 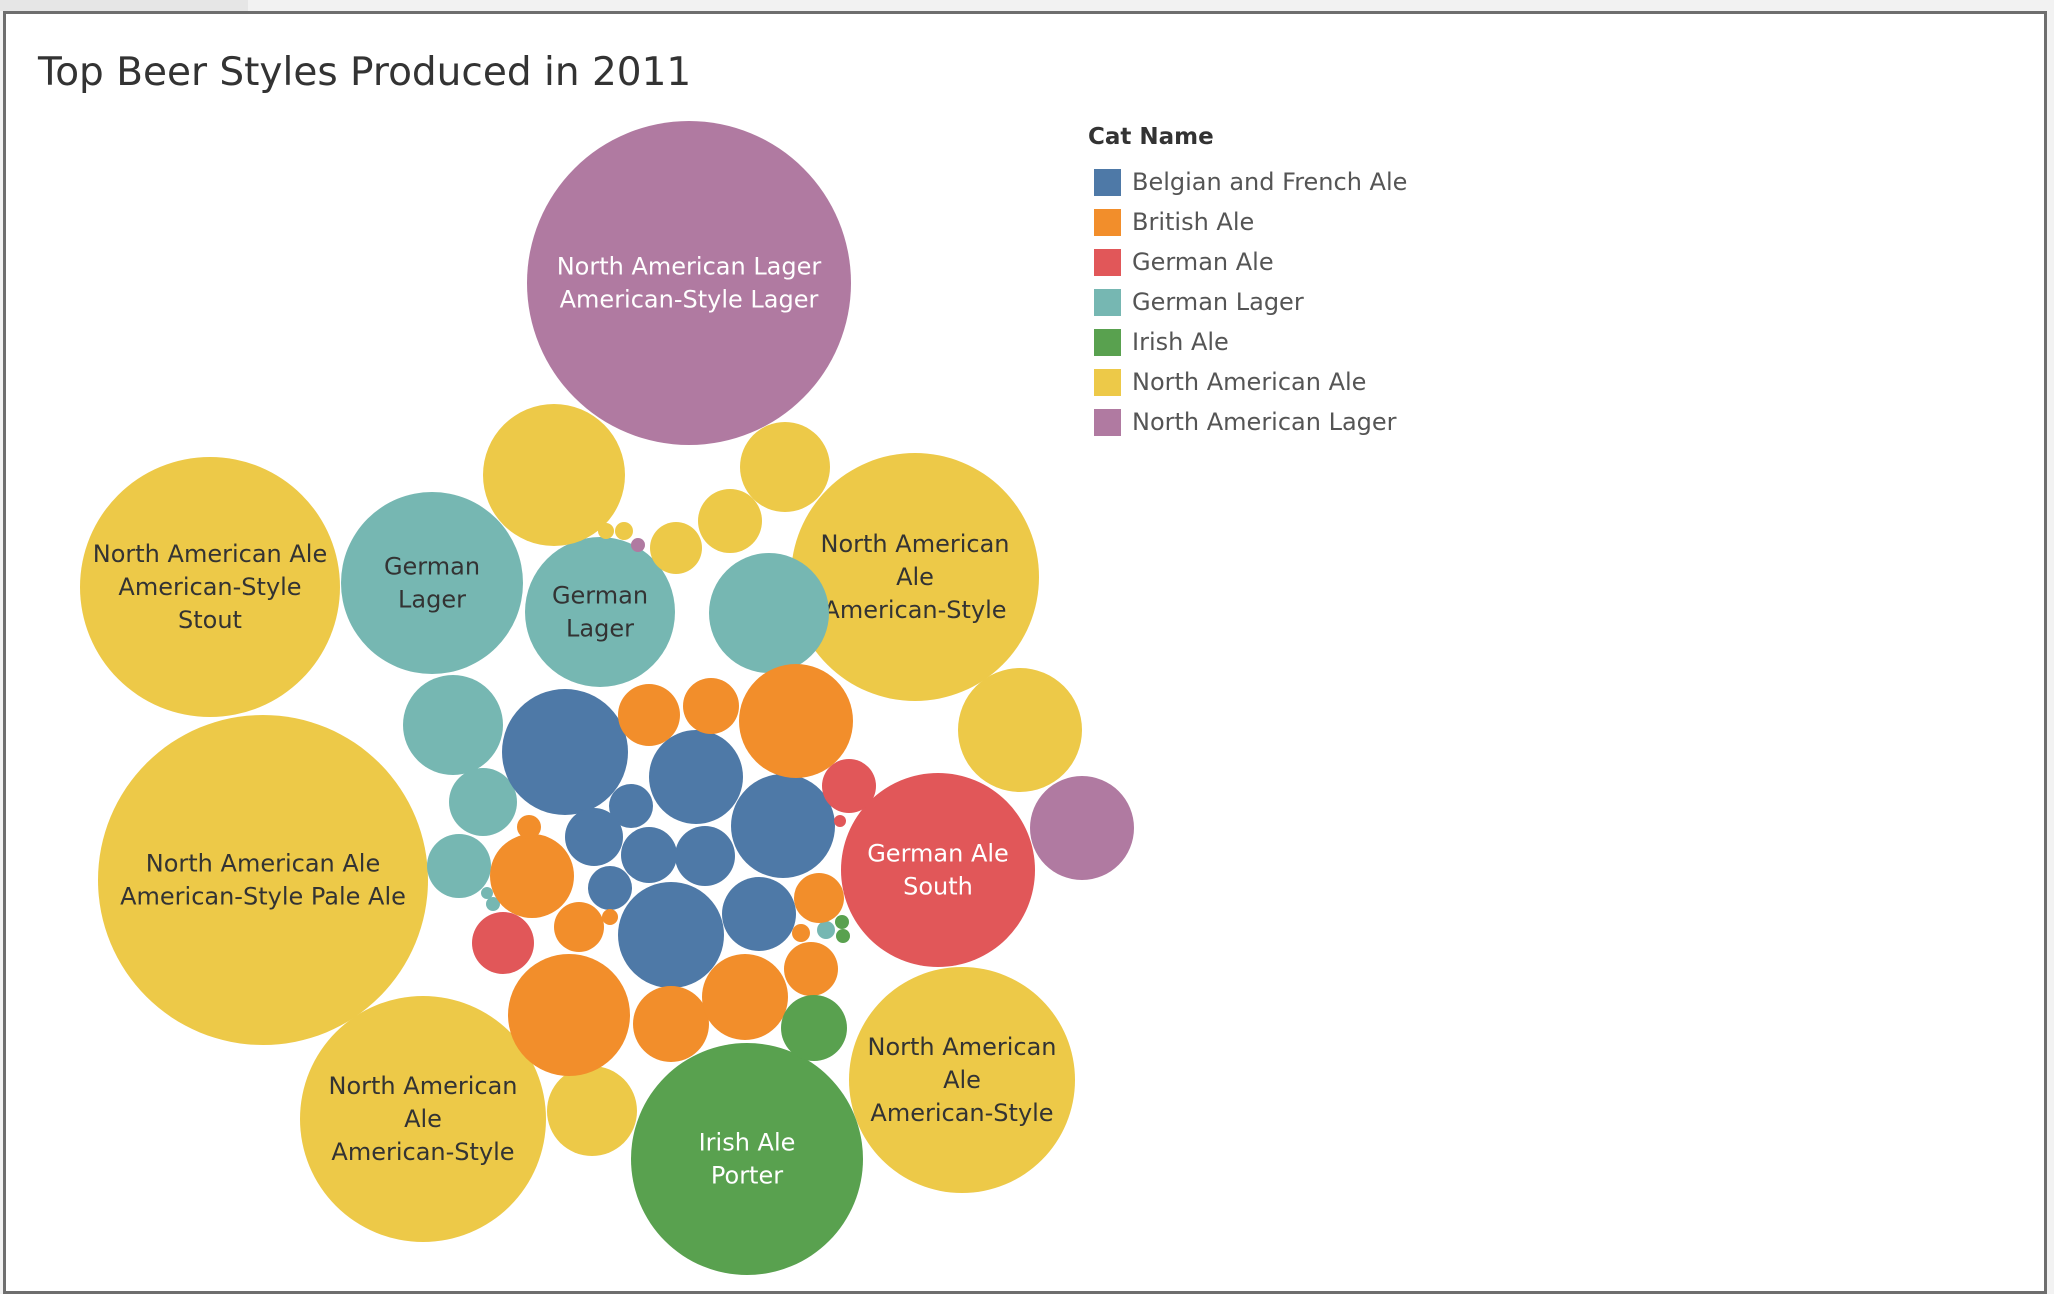 I want to click on bubble: North American Ale American-Style Stout, so click(x=210, y=587).